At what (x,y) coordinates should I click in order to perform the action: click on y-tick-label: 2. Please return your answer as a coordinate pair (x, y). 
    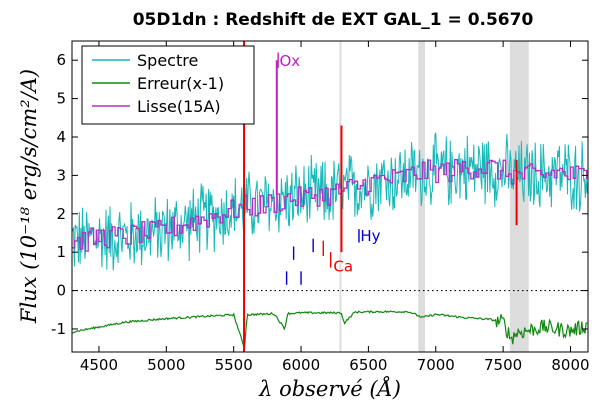
    Looking at the image, I should click on (61, 214).